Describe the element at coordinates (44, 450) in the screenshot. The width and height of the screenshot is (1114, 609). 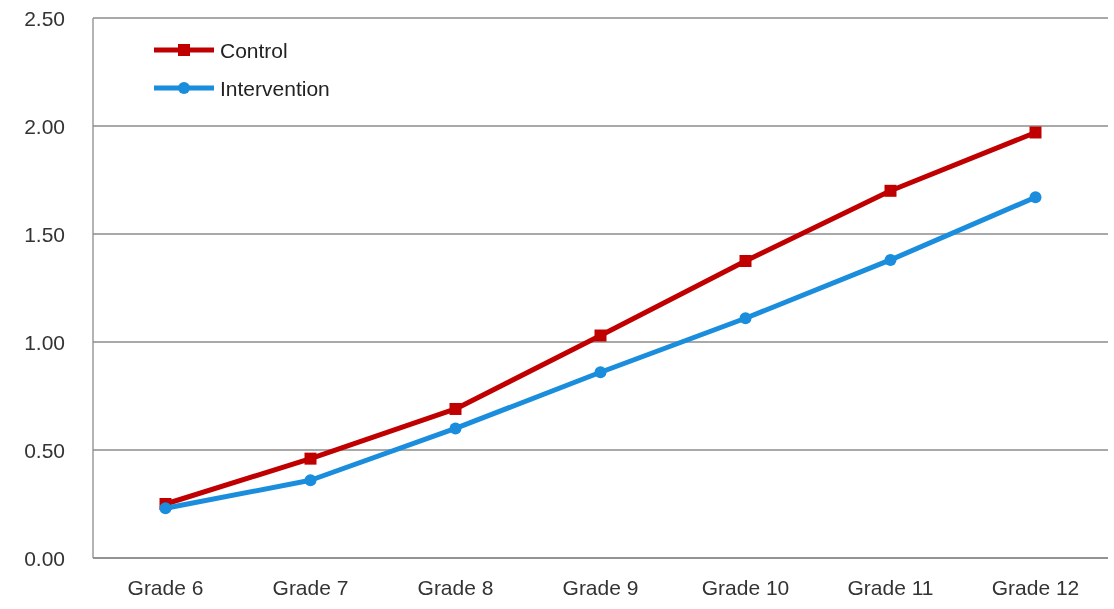
I see `y-tick-label: 0.50` at that location.